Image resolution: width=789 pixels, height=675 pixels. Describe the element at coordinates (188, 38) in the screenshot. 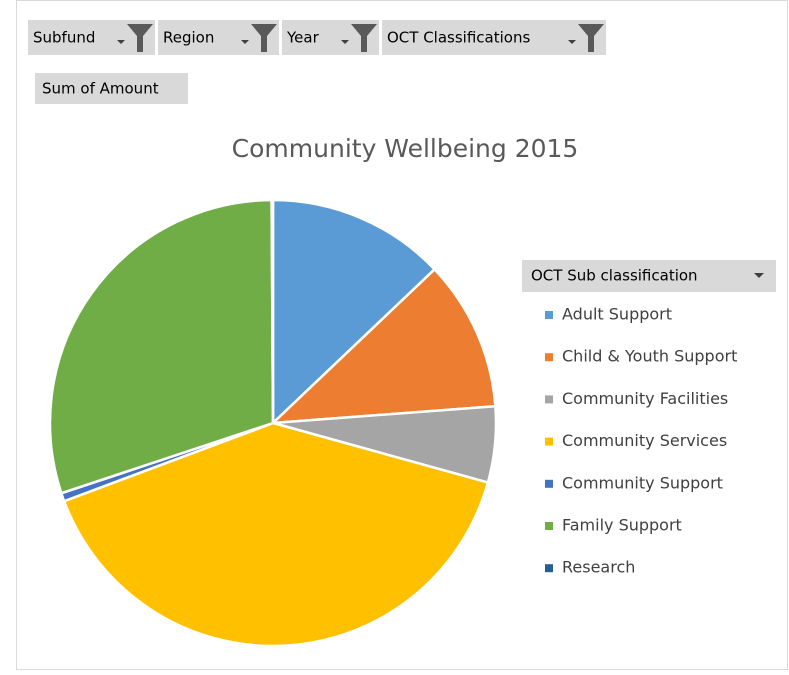

I see `filter-label: Region` at that location.